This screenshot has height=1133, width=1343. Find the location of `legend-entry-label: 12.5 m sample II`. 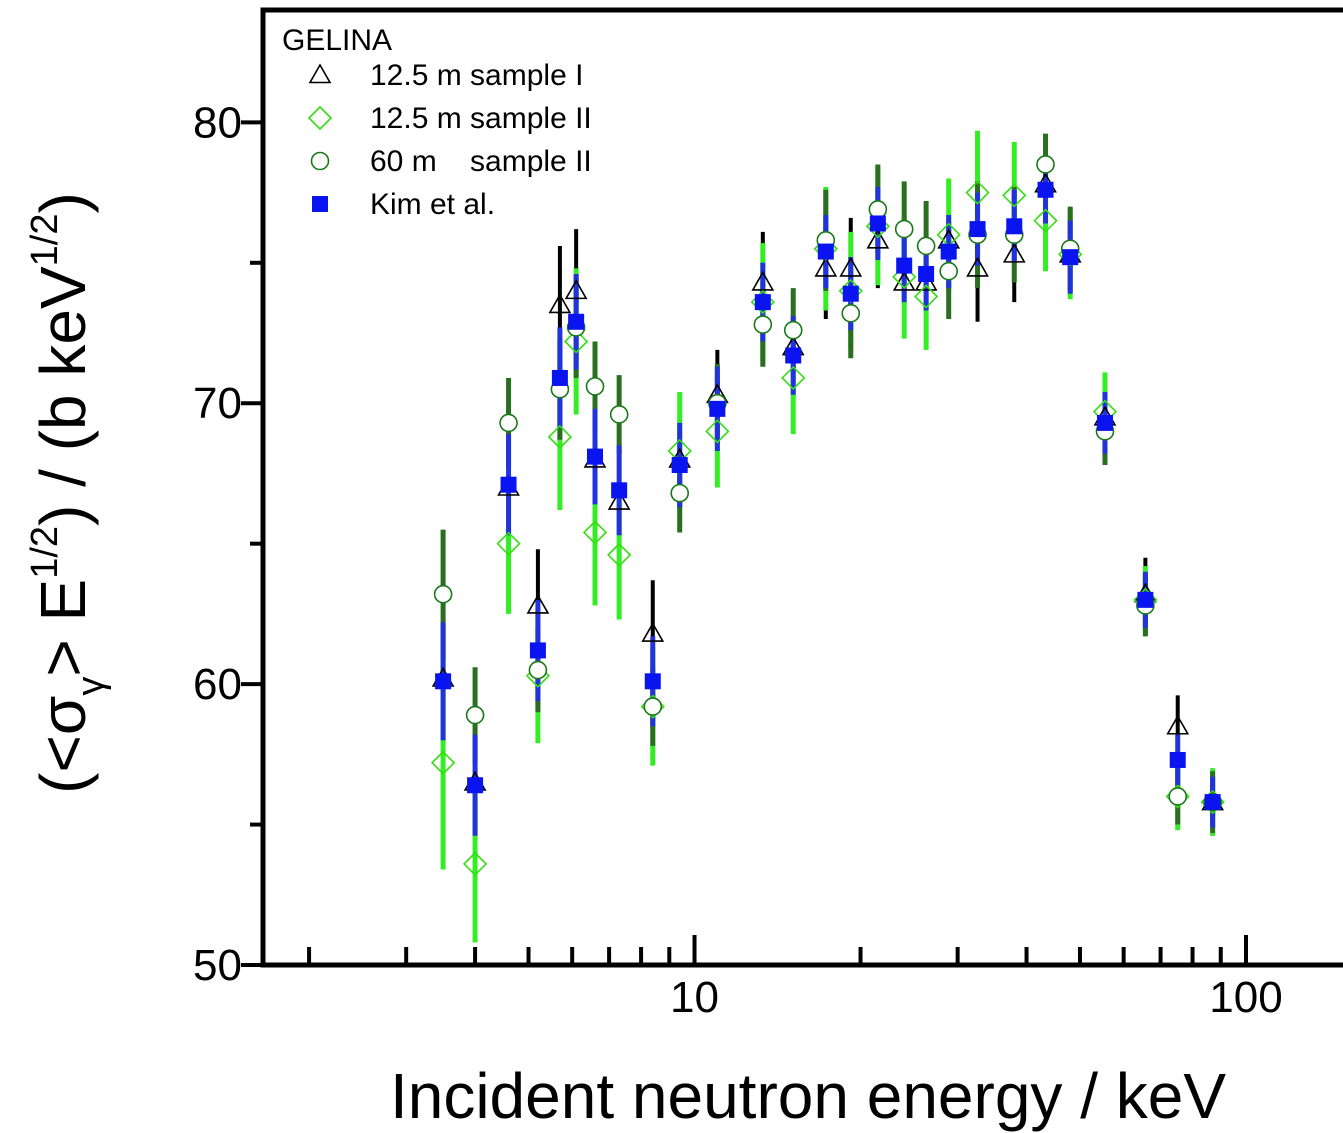

legend-entry-label: 12.5 m sample II is located at coordinates (481, 118).